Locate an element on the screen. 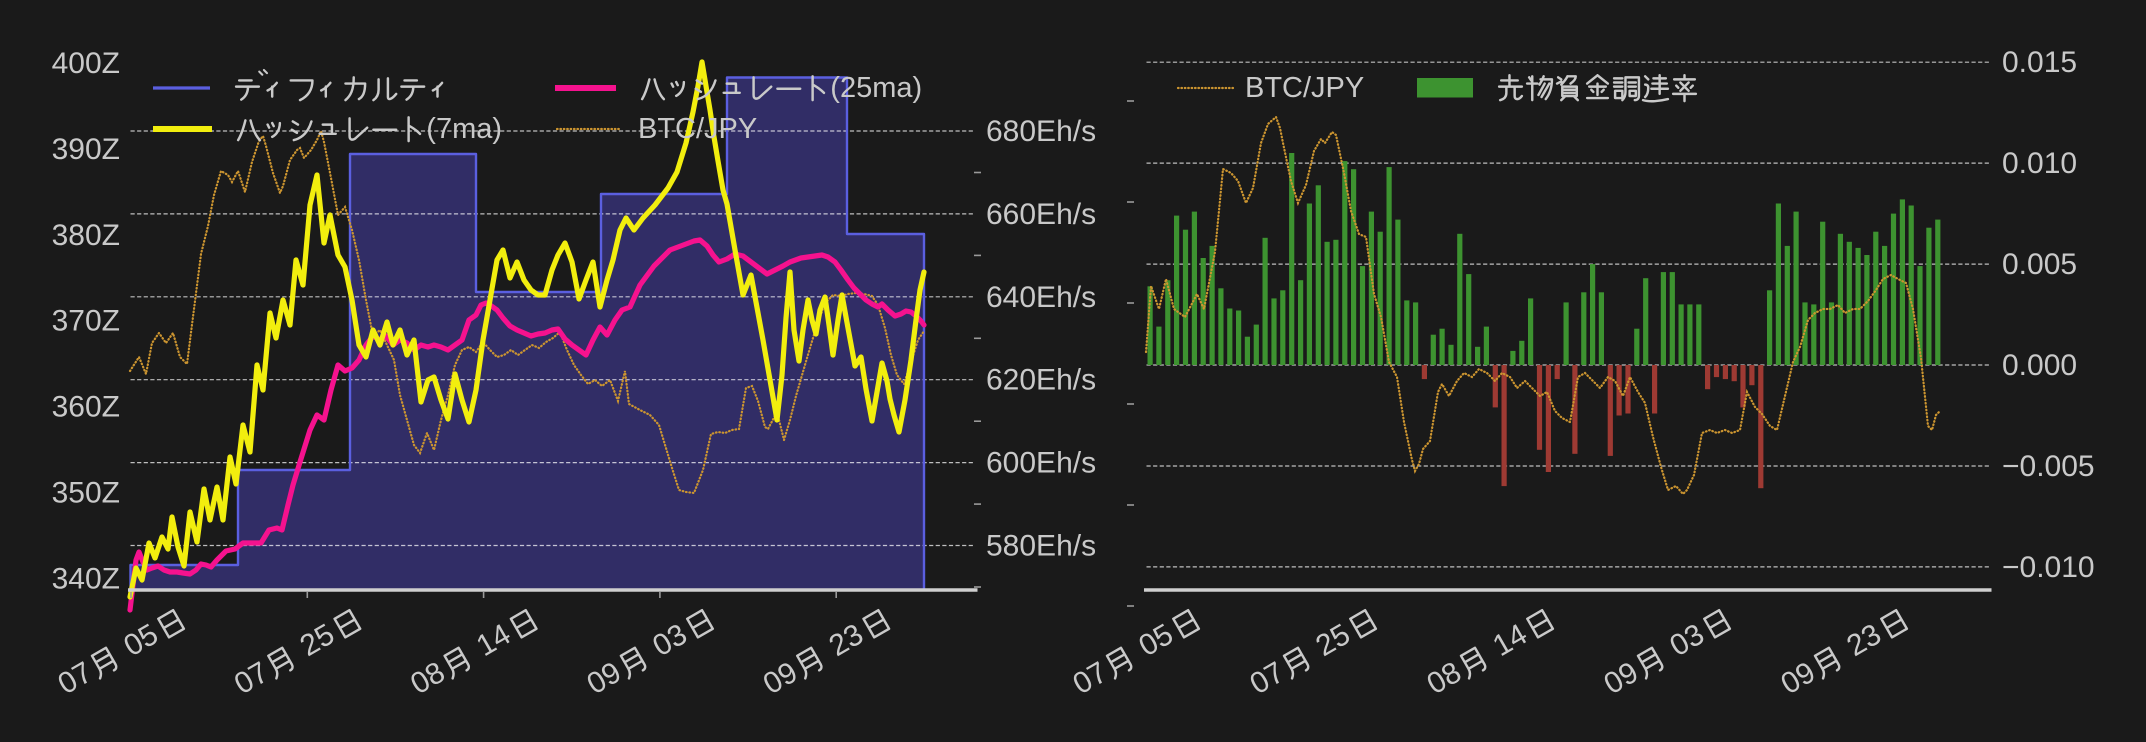 The height and width of the screenshot is (742, 2146). svg-text: 600Eh/s is located at coordinates (1041, 463).